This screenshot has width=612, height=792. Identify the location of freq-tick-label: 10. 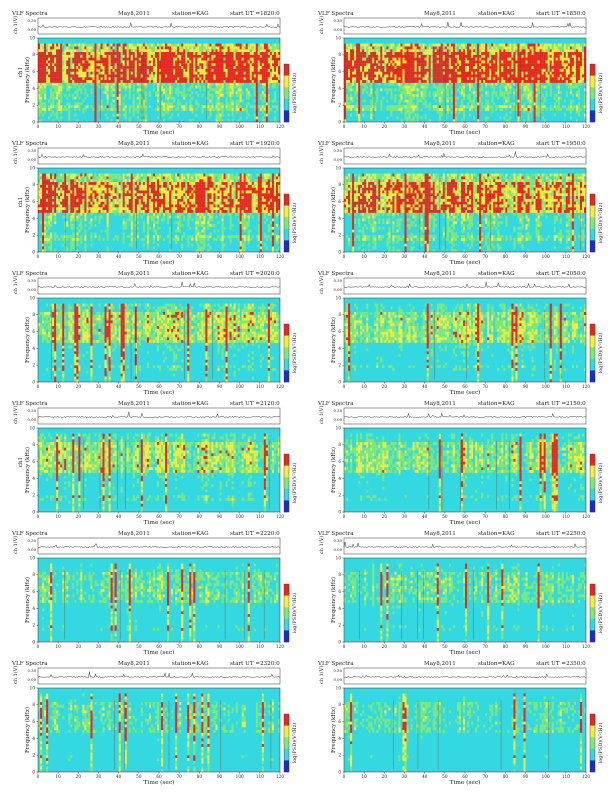
(33, 37).